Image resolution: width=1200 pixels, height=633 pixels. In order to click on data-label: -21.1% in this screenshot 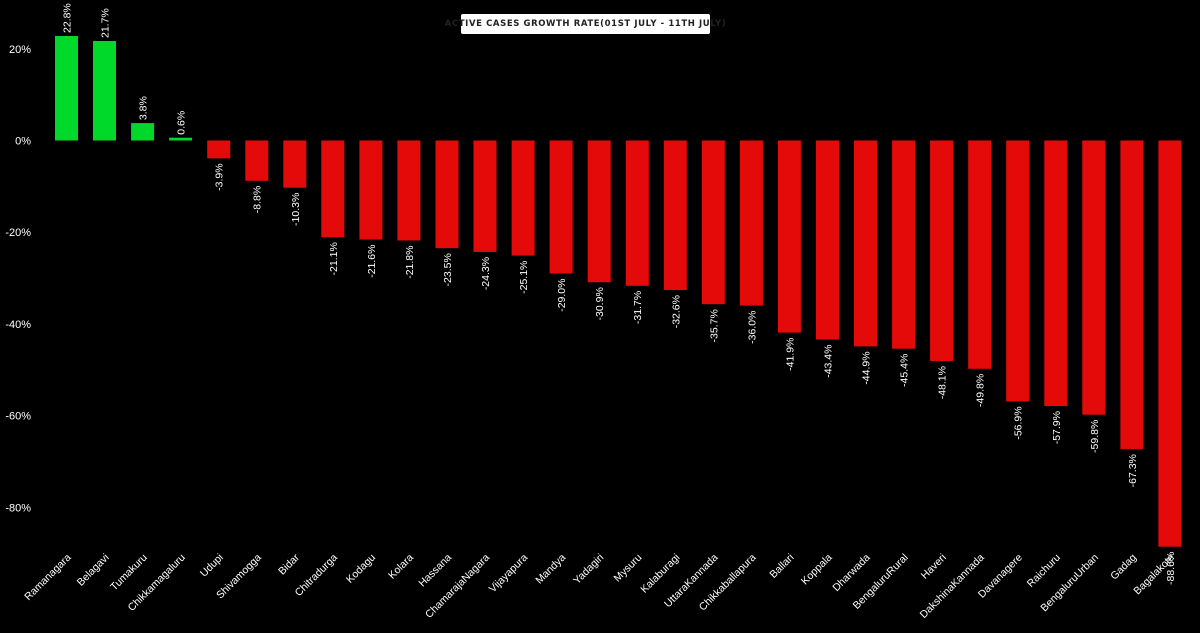, I will do `click(334, 258)`.